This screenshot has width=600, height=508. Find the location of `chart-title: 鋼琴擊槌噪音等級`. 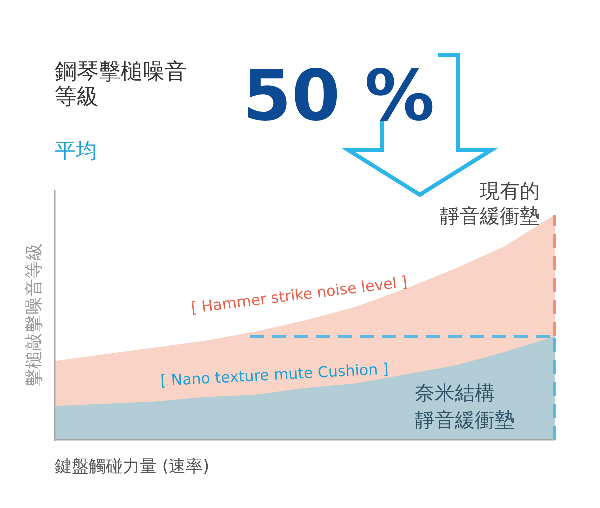

chart-title: 鋼琴擊槌噪音等級 is located at coordinates (121, 85).